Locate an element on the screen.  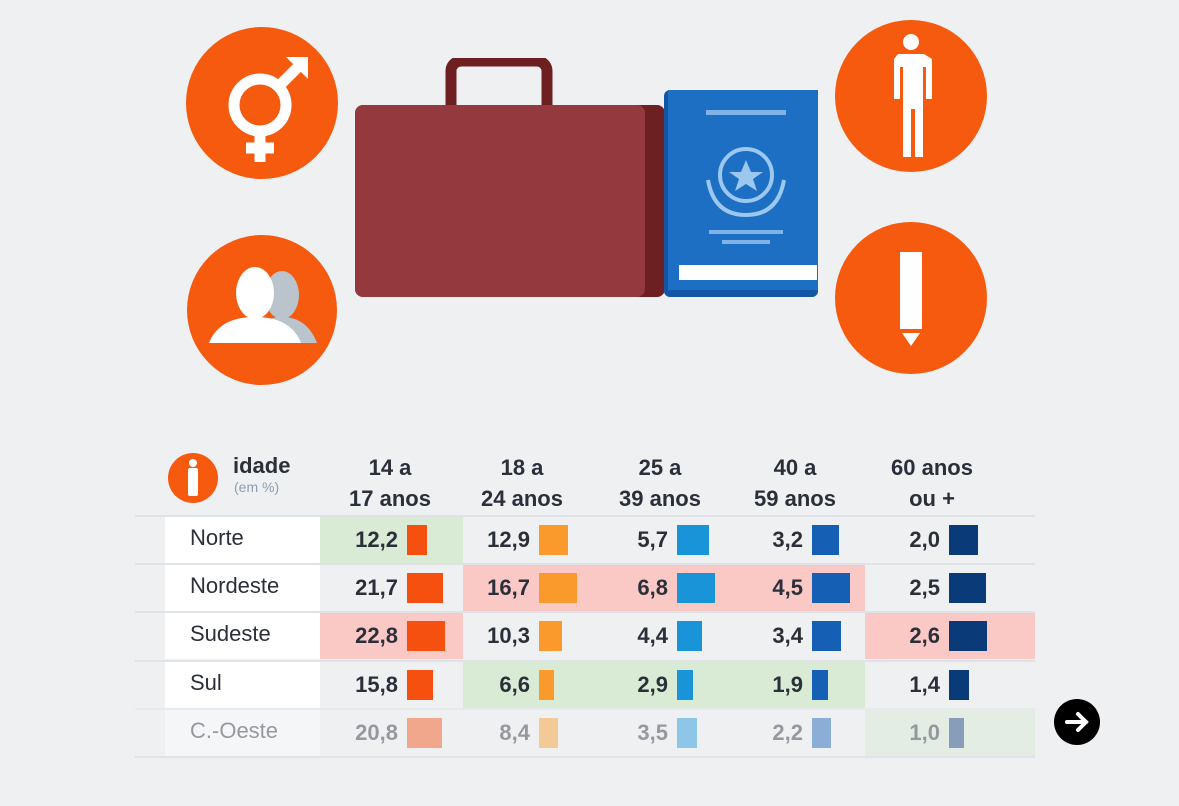
cell-value: 1,0 is located at coordinates (924, 732).